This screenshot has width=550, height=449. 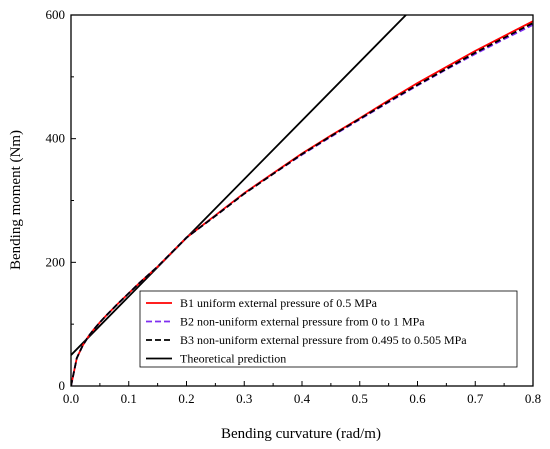 I want to click on y-axis-label: Bending moment (Nm), so click(x=16, y=200).